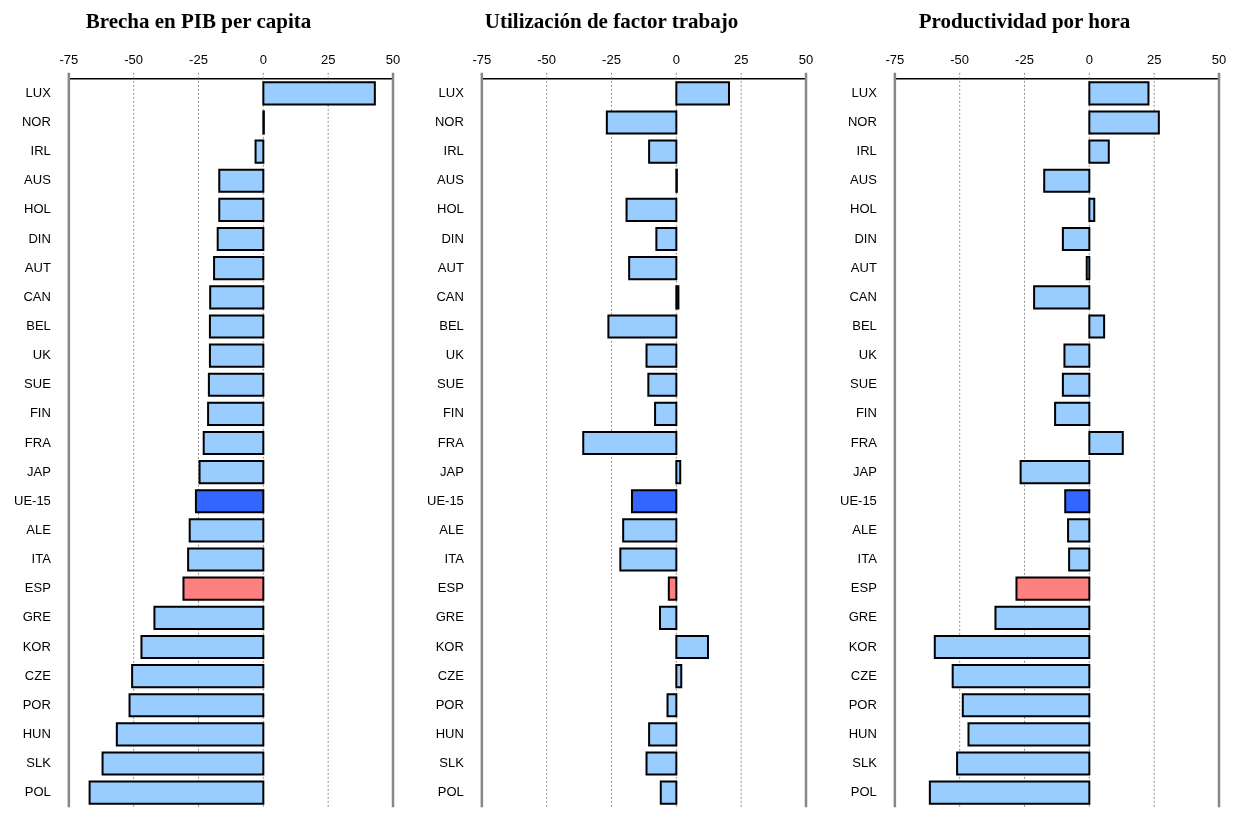 This screenshot has width=1241, height=825. Describe the element at coordinates (198, 21) in the screenshot. I see `chart-title: Brecha en PIB per capita` at that location.